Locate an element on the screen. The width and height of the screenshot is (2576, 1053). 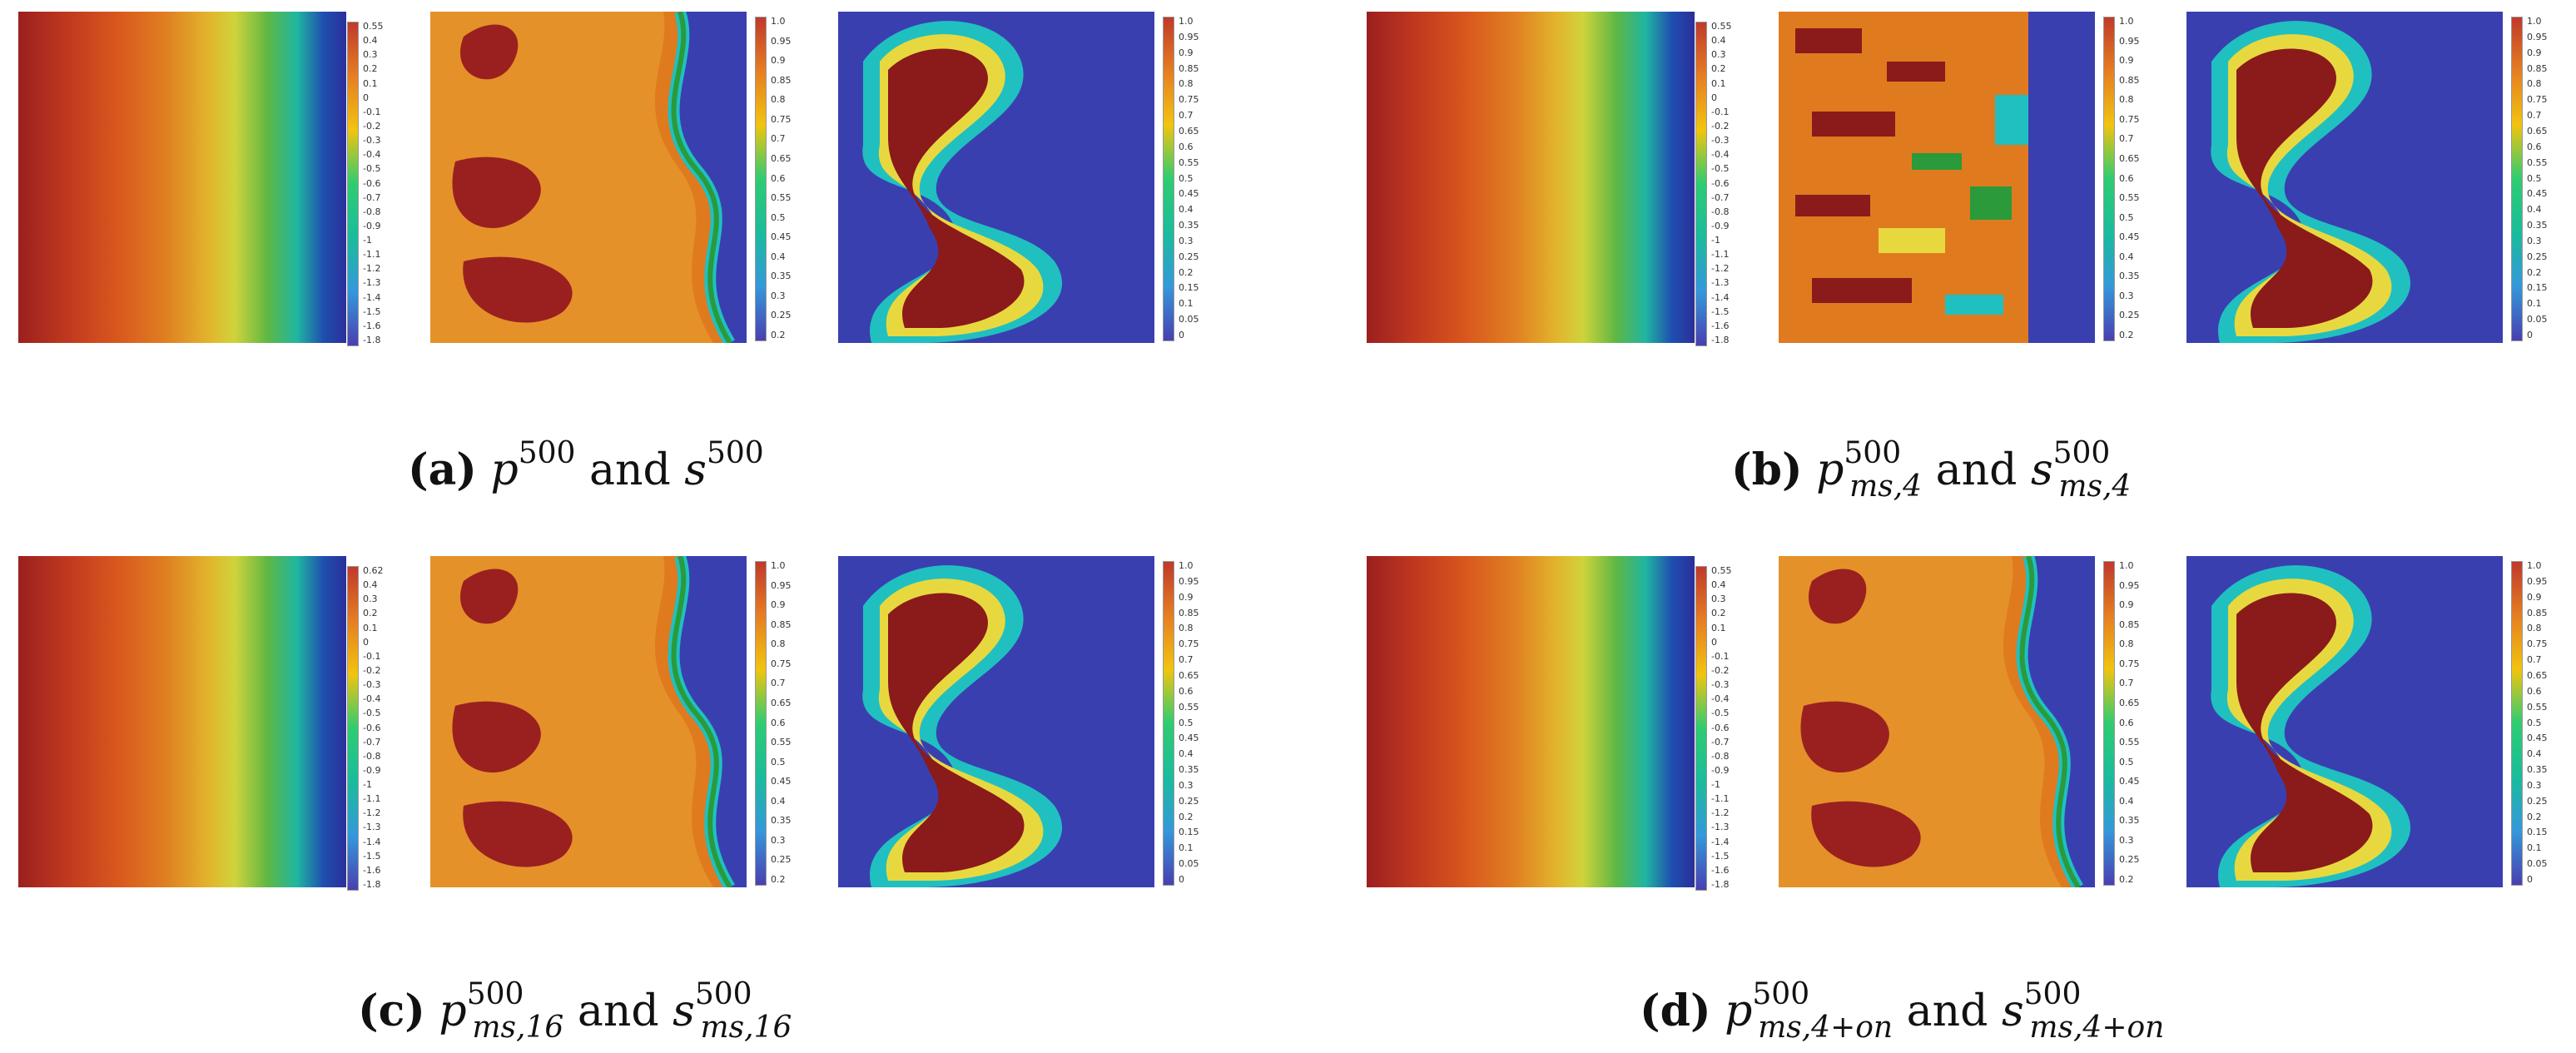
saturation-plume-c is located at coordinates (582, 722).